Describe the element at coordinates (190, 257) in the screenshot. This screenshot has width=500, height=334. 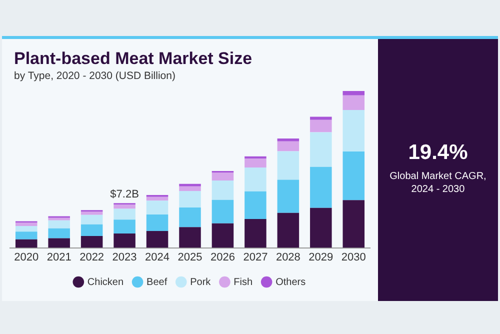
I see `x-tick-label: 2025` at that location.